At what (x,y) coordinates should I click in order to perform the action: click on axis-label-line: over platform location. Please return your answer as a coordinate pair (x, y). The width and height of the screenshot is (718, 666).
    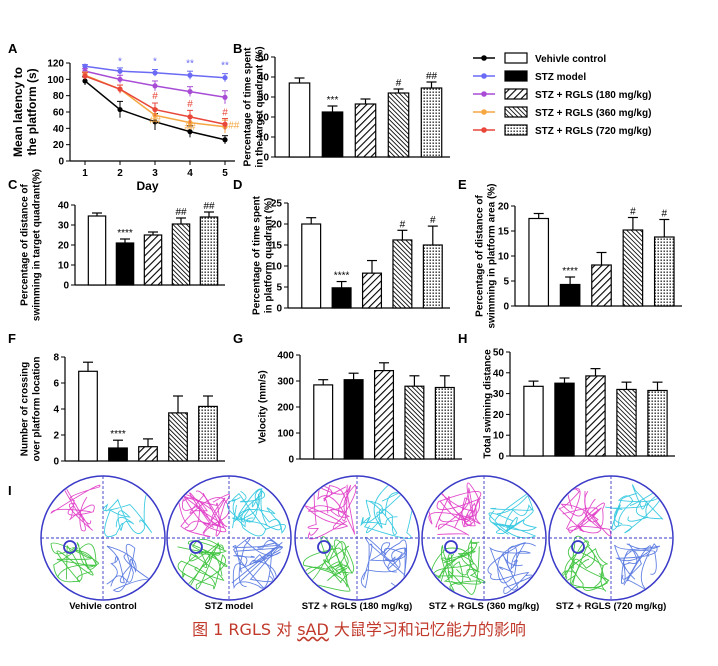
    Looking at the image, I should click on (37, 408).